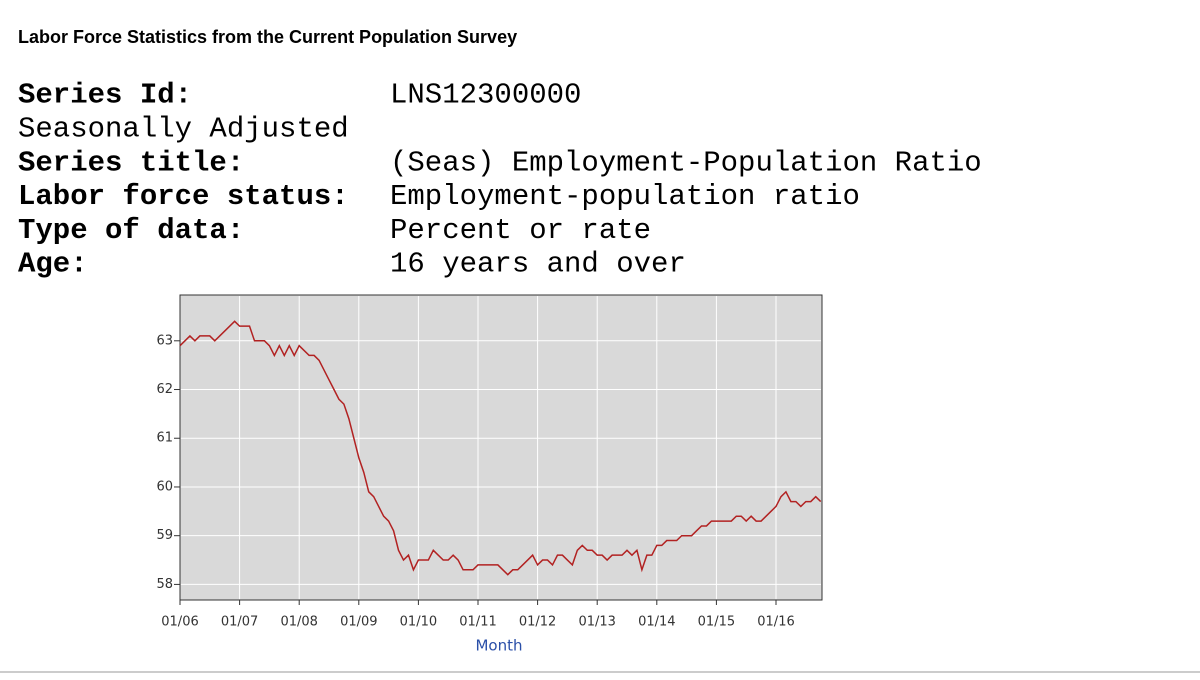 This screenshot has height=680, width=1200. Describe the element at coordinates (131, 162) in the screenshot. I see `field-label: Series title:` at that location.